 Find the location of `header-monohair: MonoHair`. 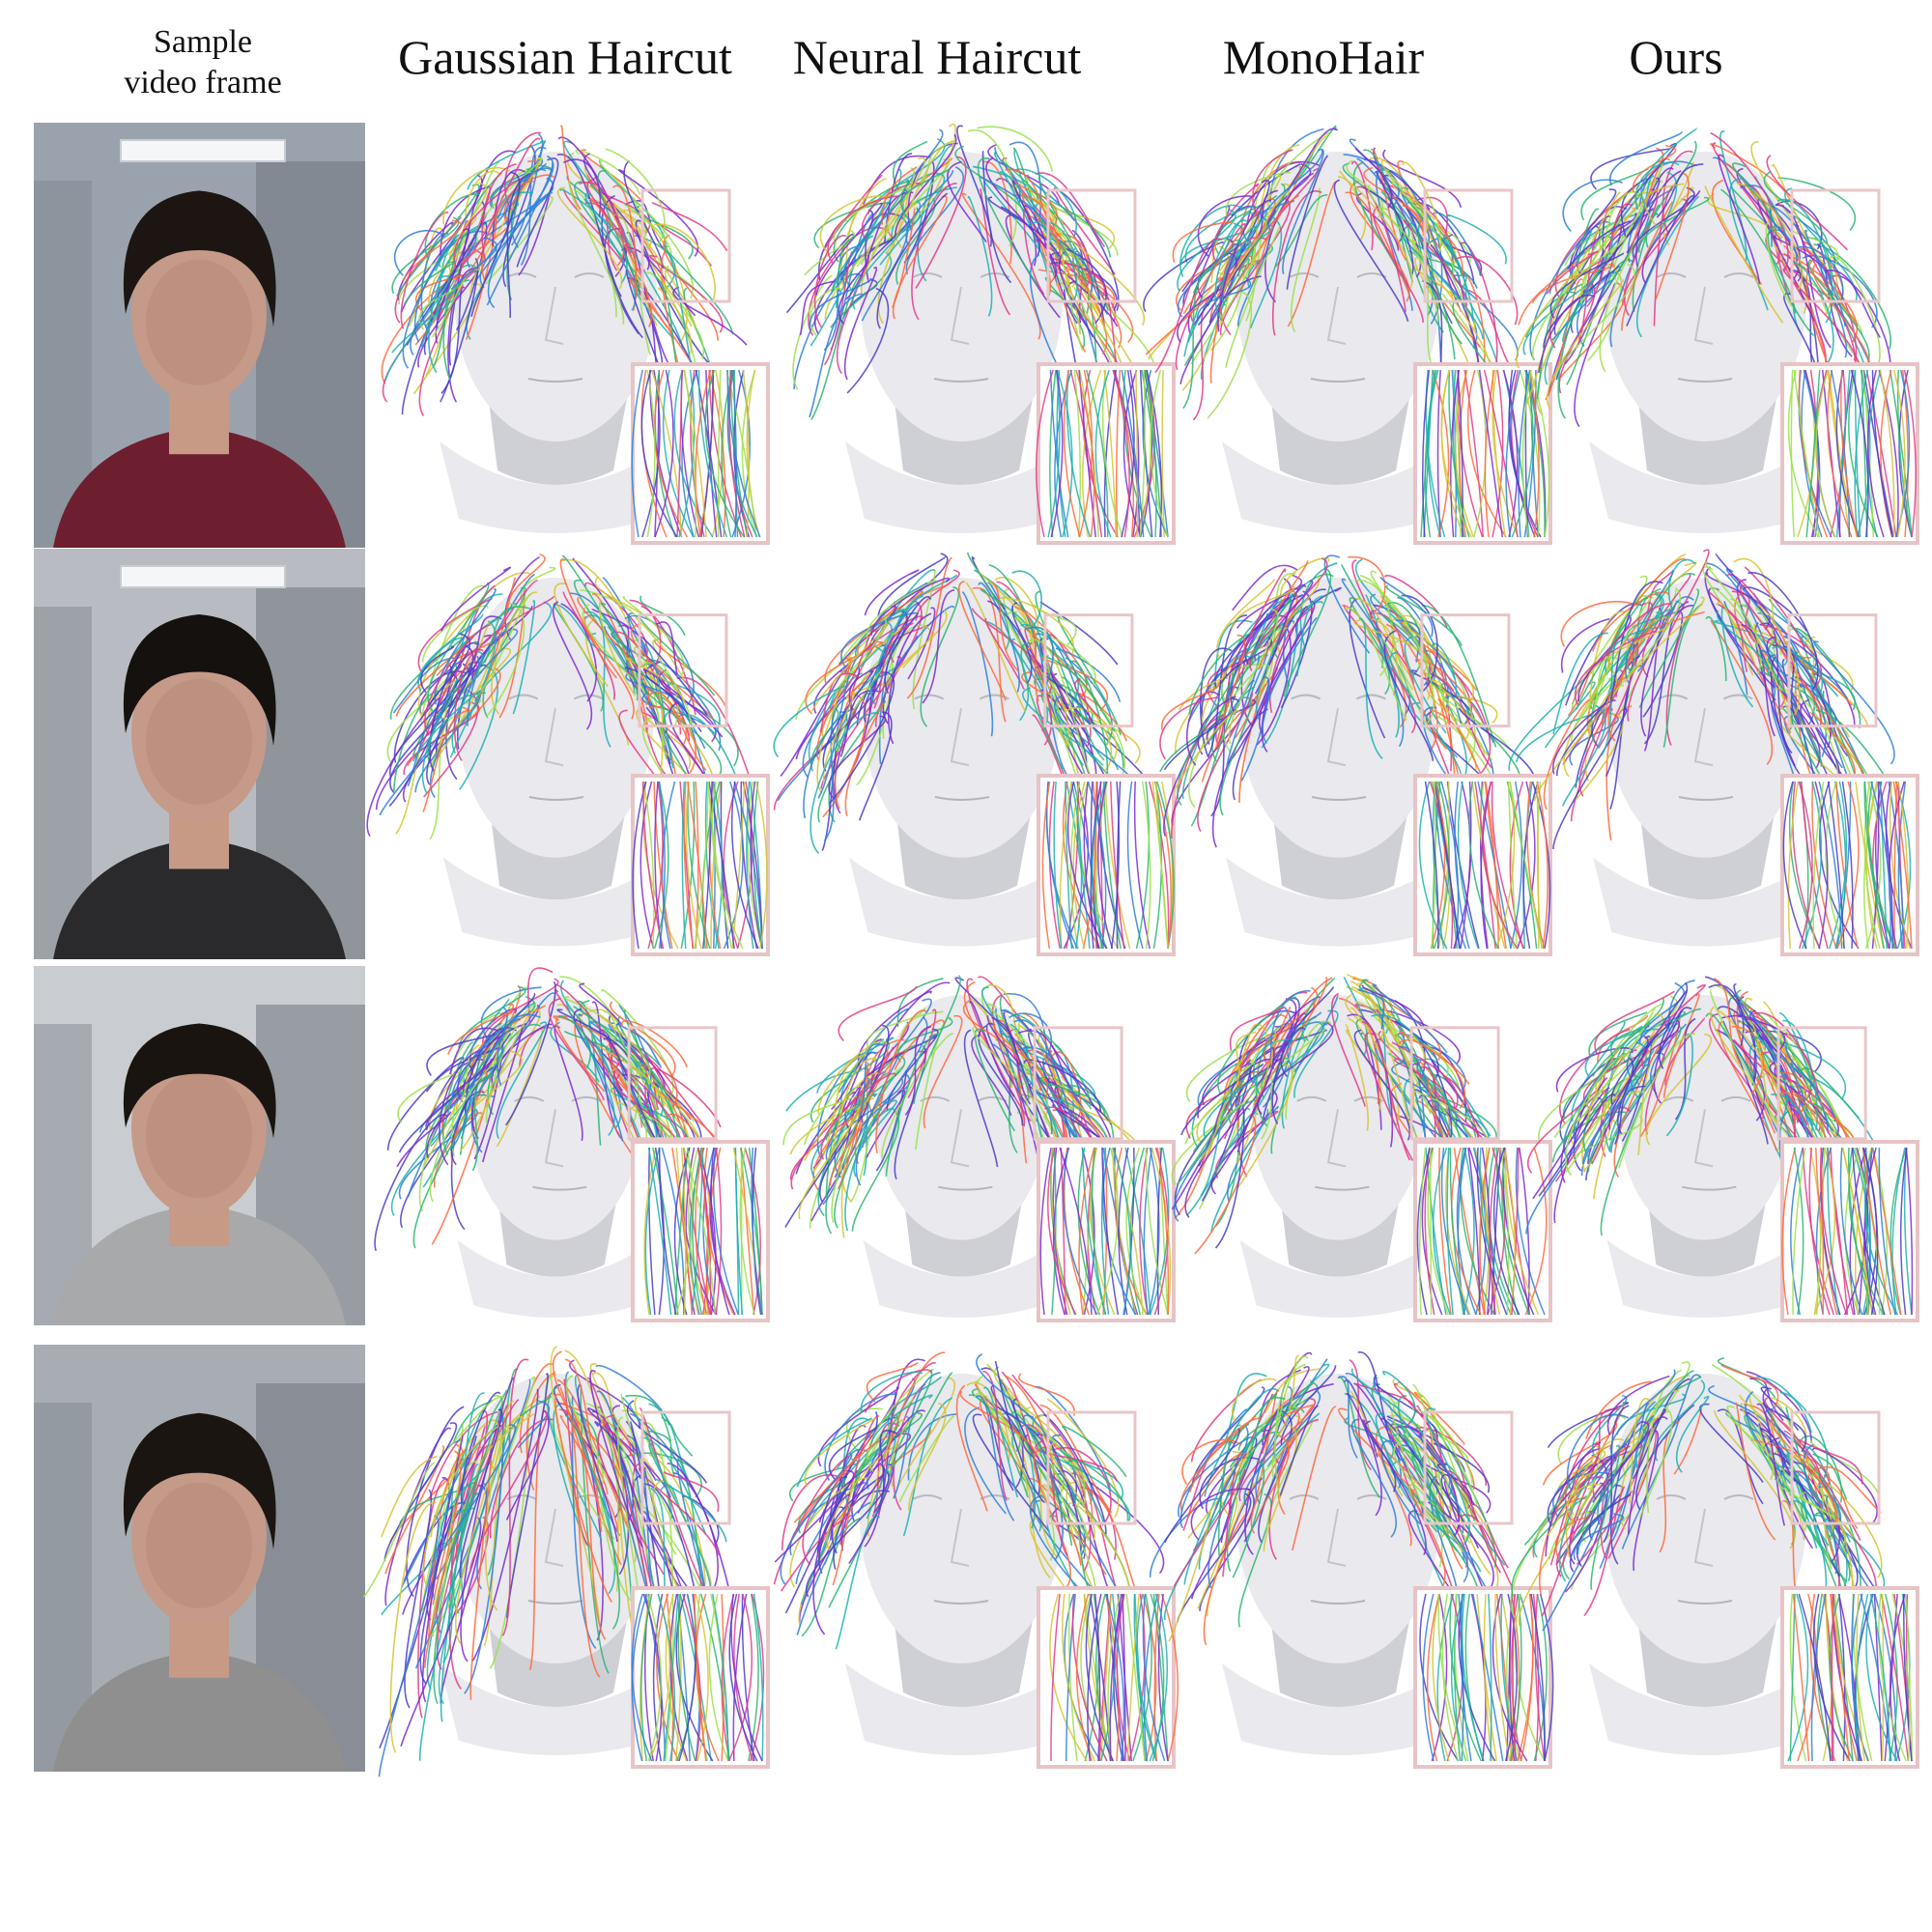

header-monohair: MonoHair is located at coordinates (1323, 57).